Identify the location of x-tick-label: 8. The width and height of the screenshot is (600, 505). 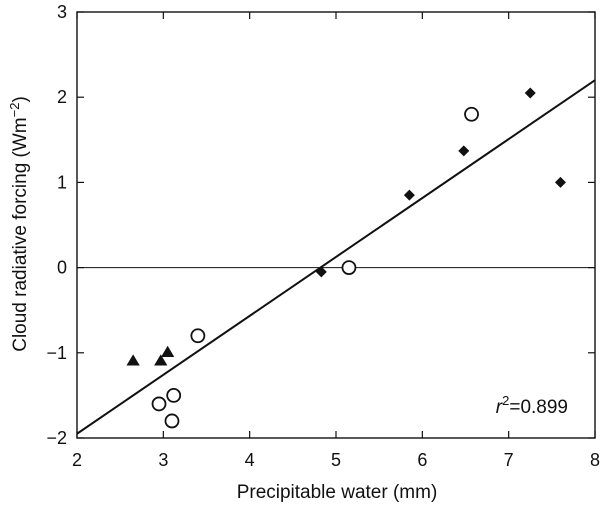
(595, 460).